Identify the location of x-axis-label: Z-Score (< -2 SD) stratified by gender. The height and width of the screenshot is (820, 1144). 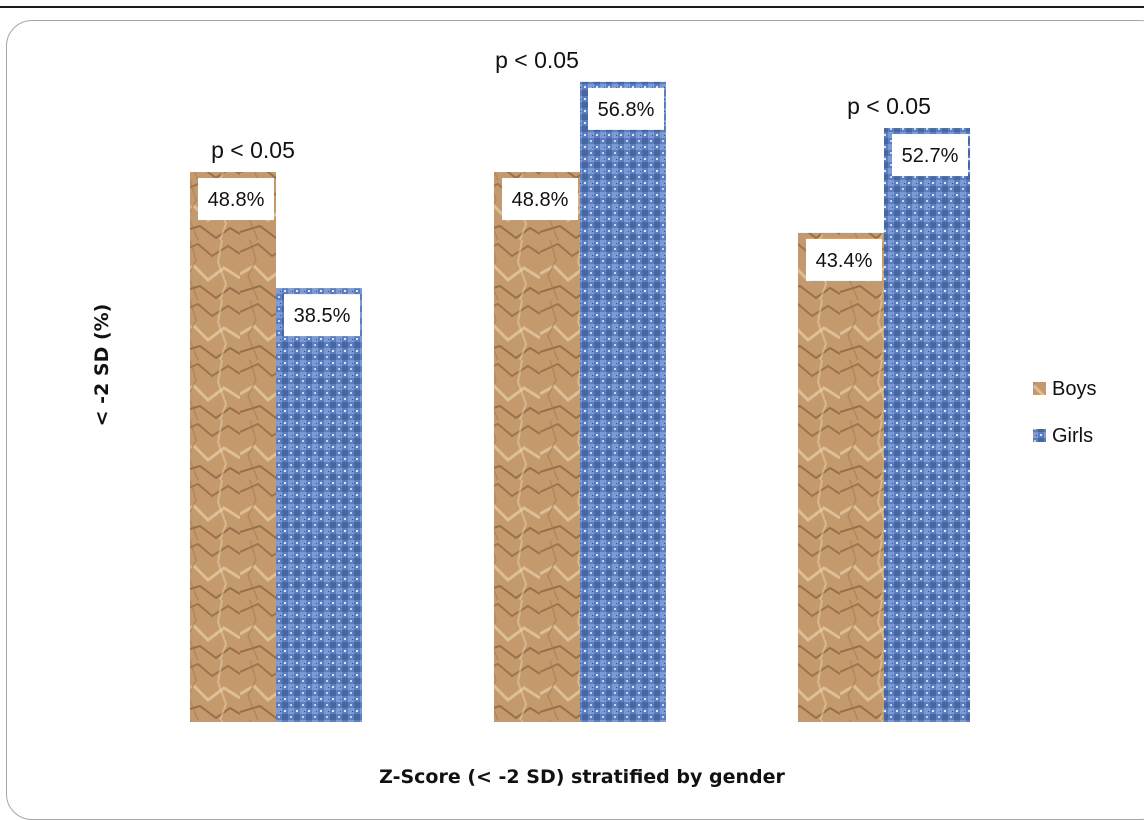
(582, 777).